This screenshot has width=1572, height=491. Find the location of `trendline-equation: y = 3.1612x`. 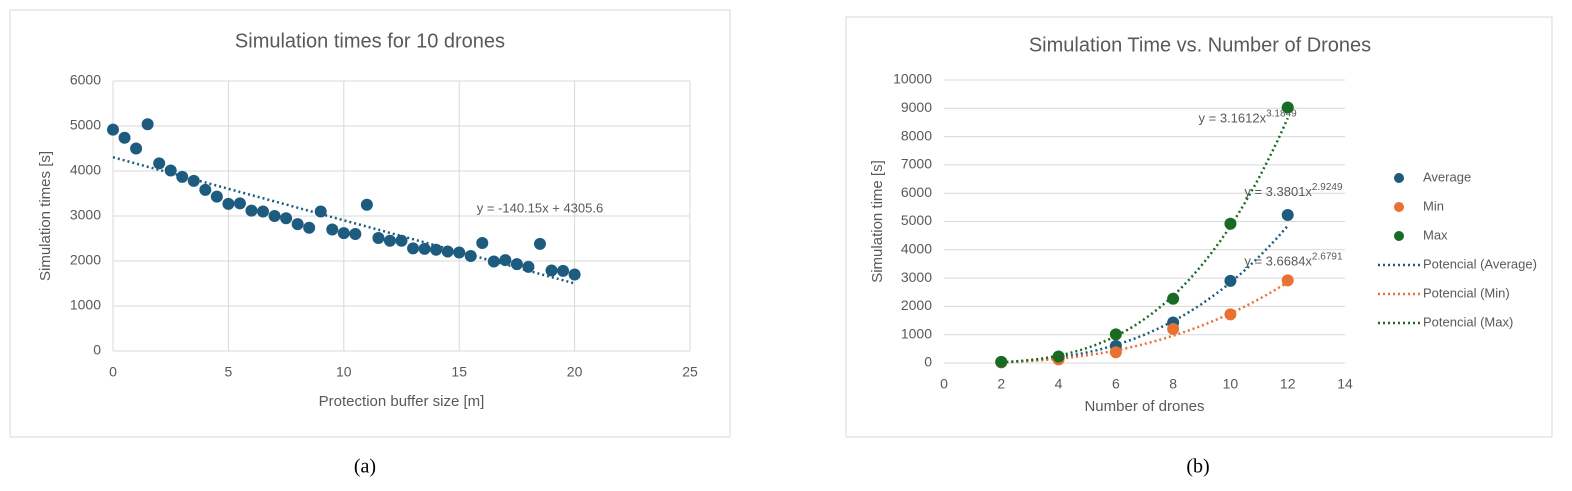

trendline-equation: y = 3.1612x is located at coordinates (1233, 118).